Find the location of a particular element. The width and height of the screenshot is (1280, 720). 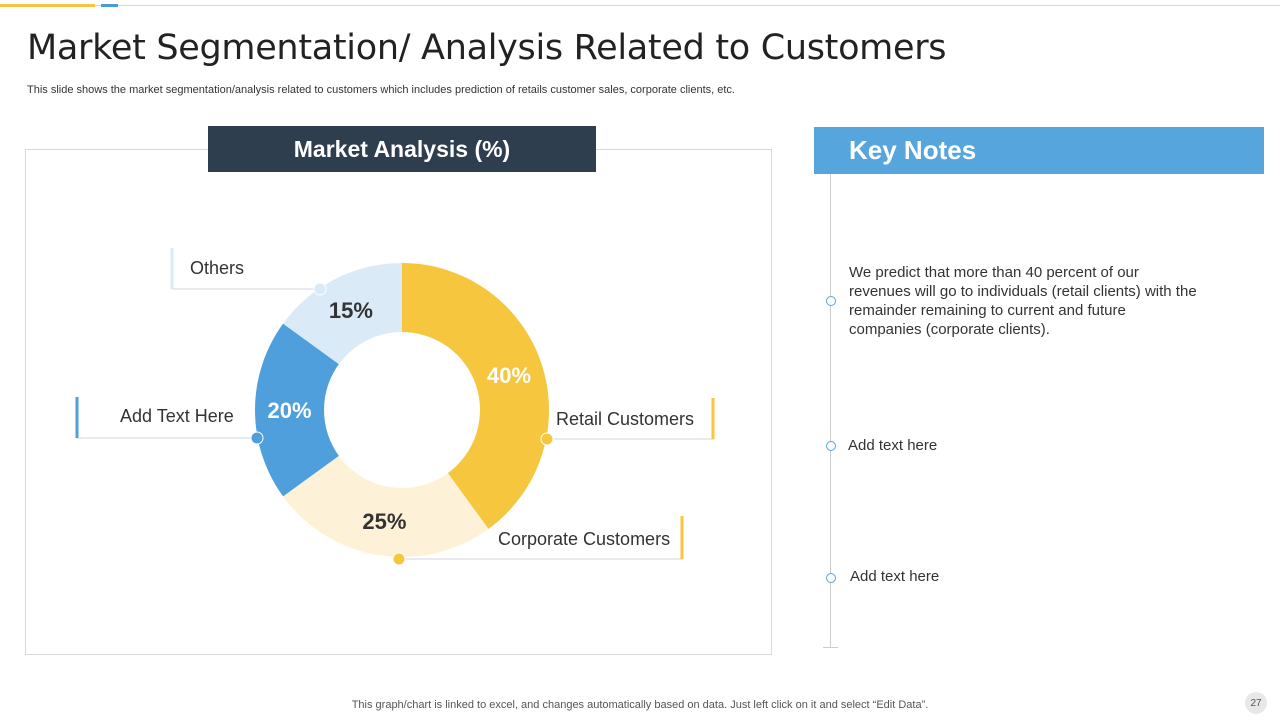

donut-slice-others is located at coordinates (342, 314).